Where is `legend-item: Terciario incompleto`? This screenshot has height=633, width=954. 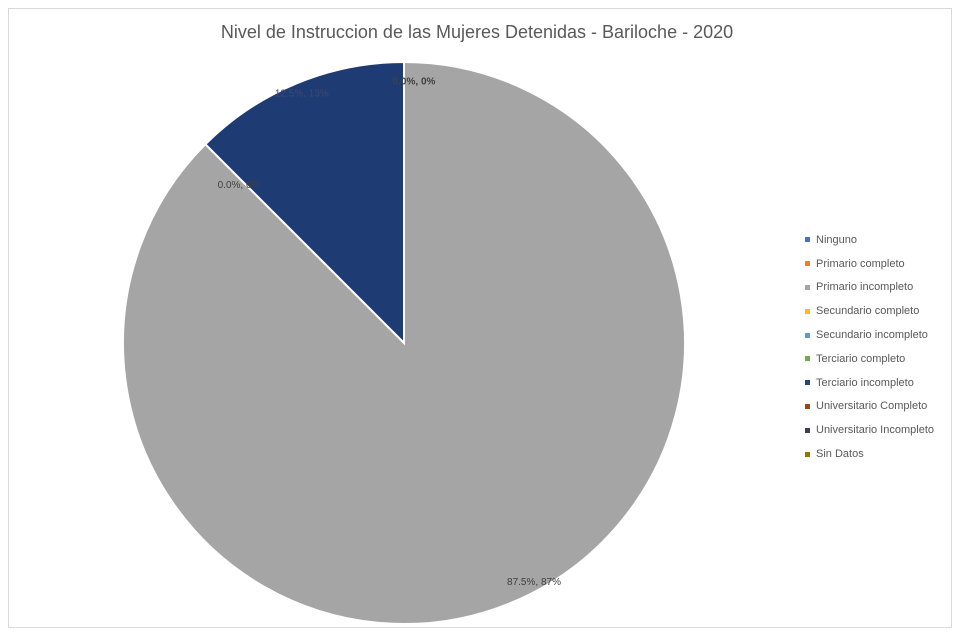
legend-item: Terciario incompleto is located at coordinates (869, 383).